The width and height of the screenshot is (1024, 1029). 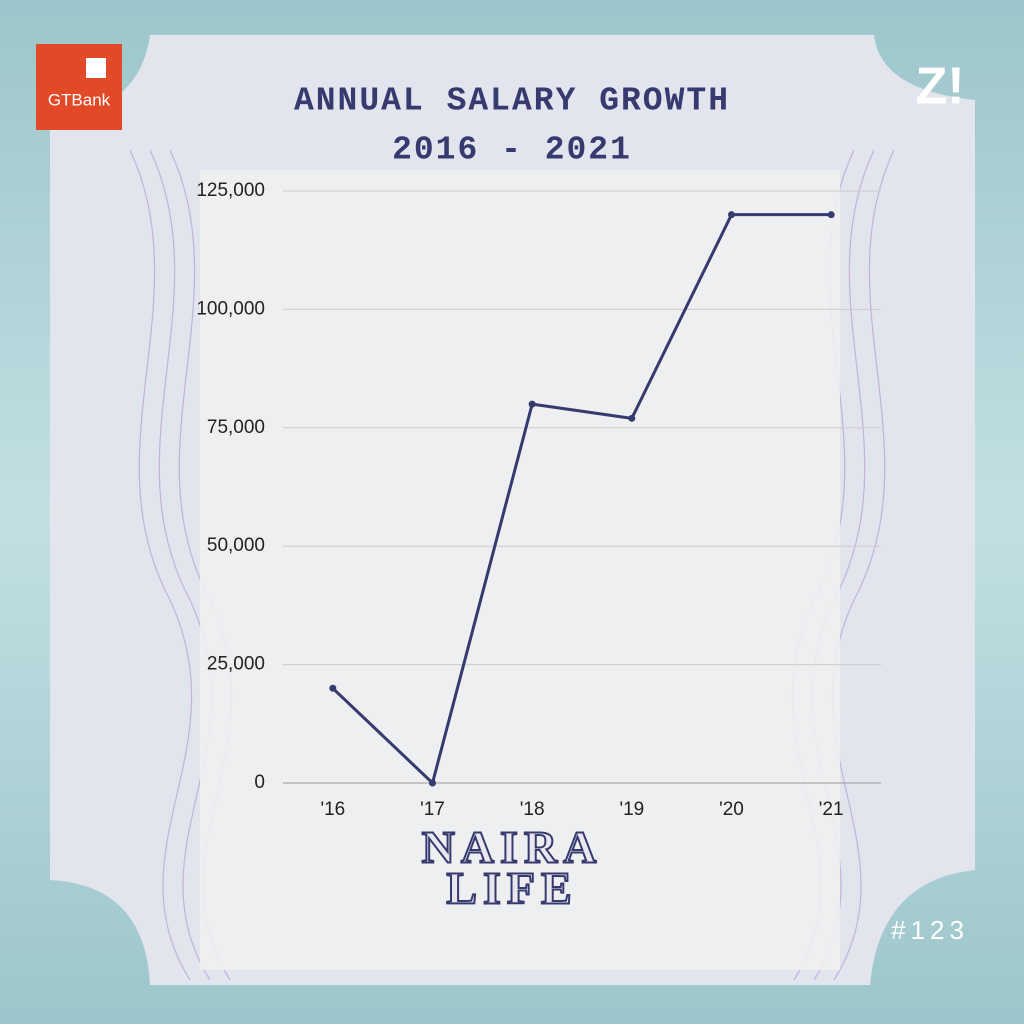 What do you see at coordinates (96, 68) in the screenshot?
I see `bank-logo-square` at bounding box center [96, 68].